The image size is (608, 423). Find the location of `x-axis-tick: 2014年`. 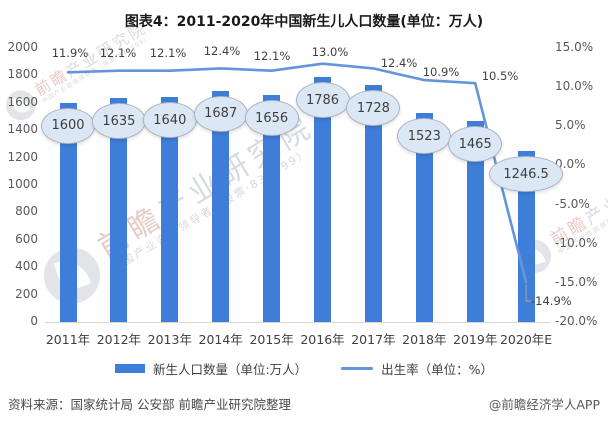

x-axis-tick: 2014年 is located at coordinates (220, 339).